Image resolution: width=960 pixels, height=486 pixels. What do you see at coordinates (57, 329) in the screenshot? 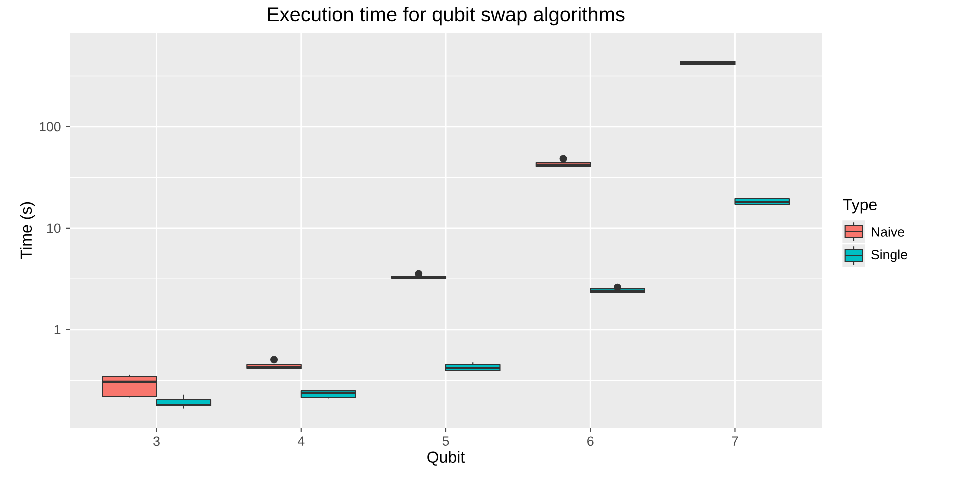
I see `y-tick-label: 1` at bounding box center [57, 329].